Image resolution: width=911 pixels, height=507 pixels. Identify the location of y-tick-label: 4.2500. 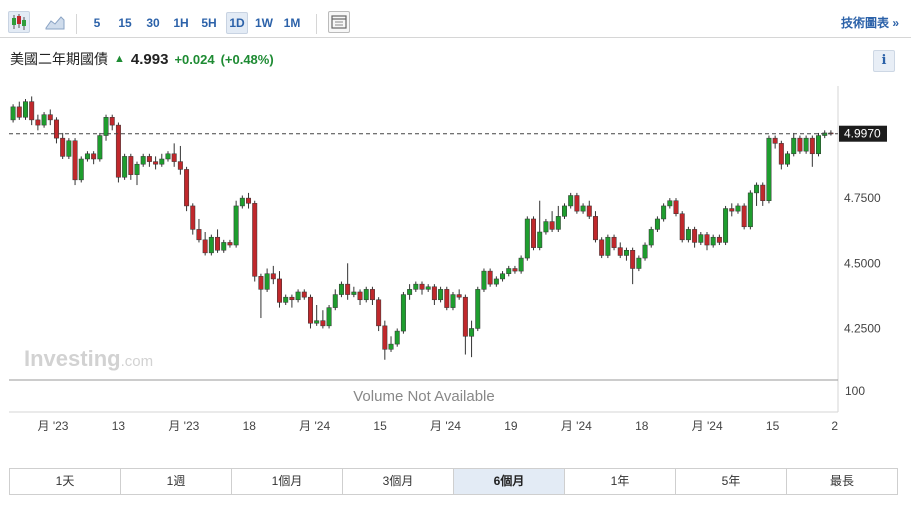
(862, 328).